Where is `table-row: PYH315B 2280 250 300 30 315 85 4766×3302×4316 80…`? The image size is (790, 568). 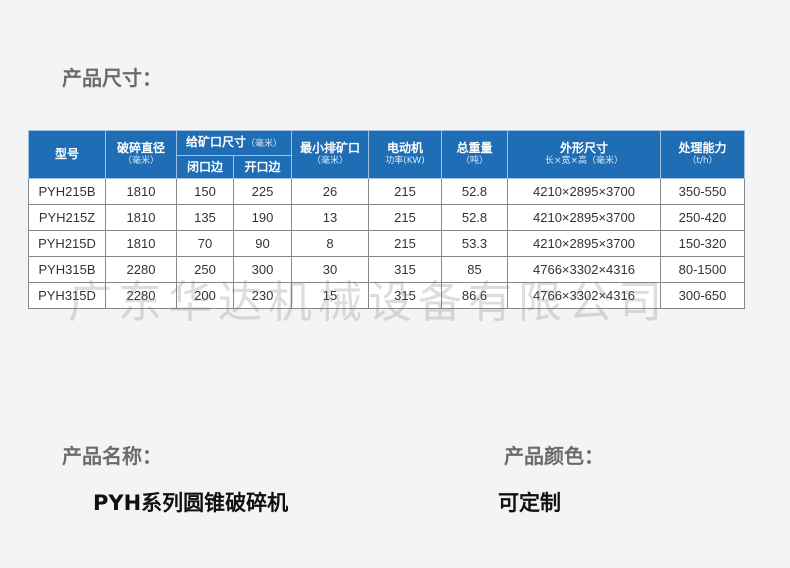 table-row: PYH315B 2280 250 300 30 315 85 4766×3302×4316 80… is located at coordinates (386, 269).